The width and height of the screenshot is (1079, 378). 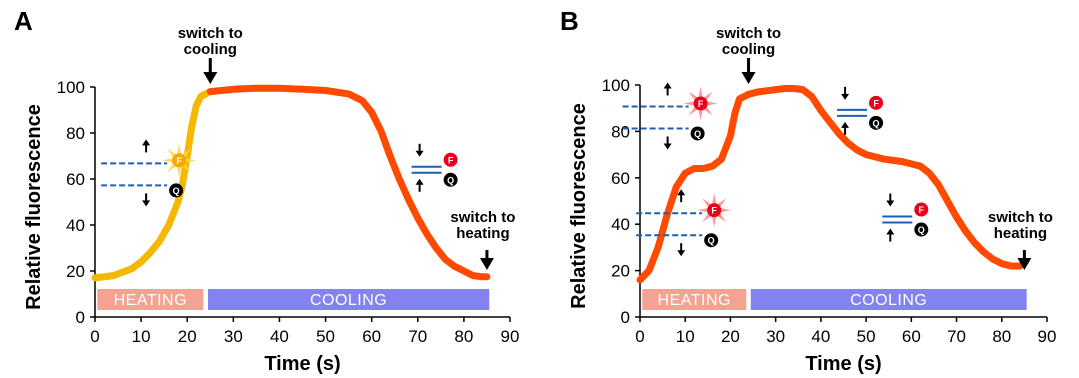 I want to click on panel-1-inset-2-quencher-icon, so click(x=876, y=122).